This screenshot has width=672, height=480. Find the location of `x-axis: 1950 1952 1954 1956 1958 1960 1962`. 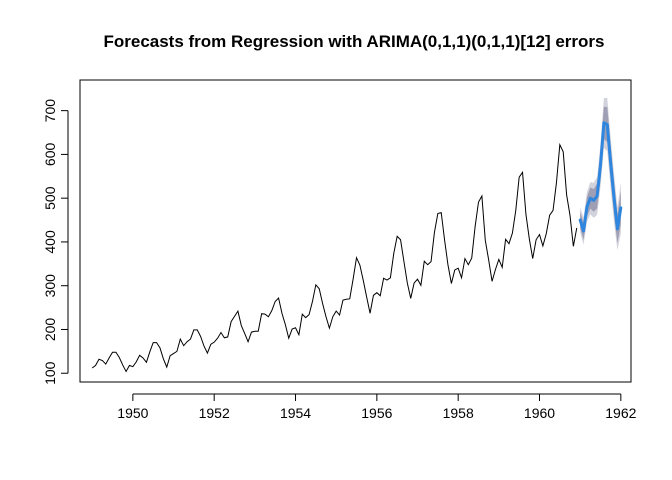

x-axis: 1950 1952 1954 1956 1958 1960 1962 is located at coordinates (377, 407).